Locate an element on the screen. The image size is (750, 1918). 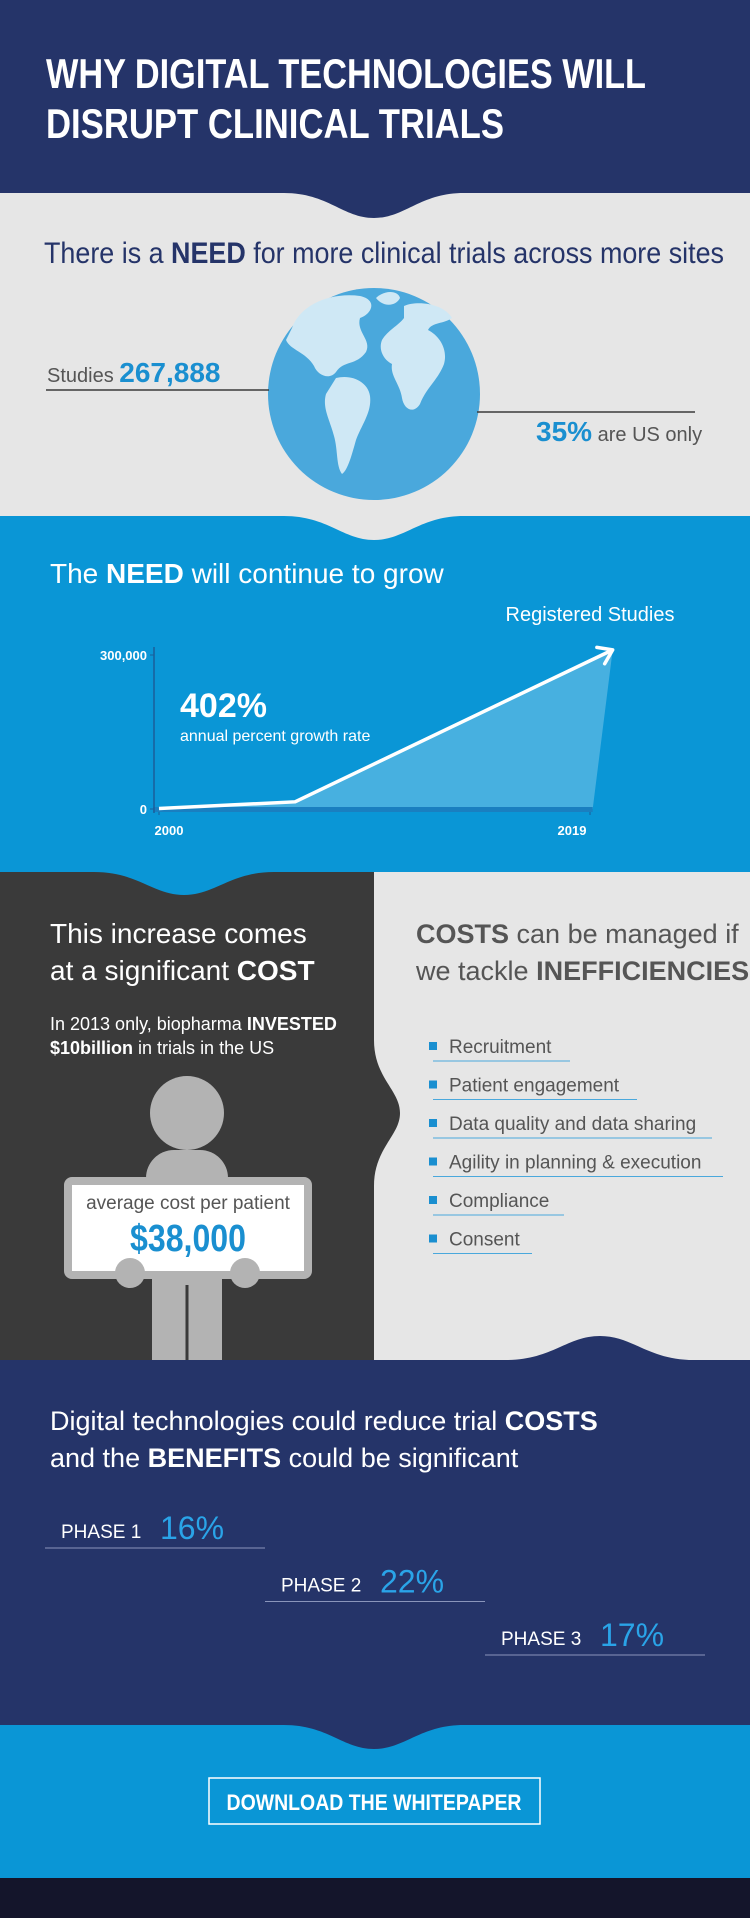
studies-label: Studies 267,888 is located at coordinates (134, 372).